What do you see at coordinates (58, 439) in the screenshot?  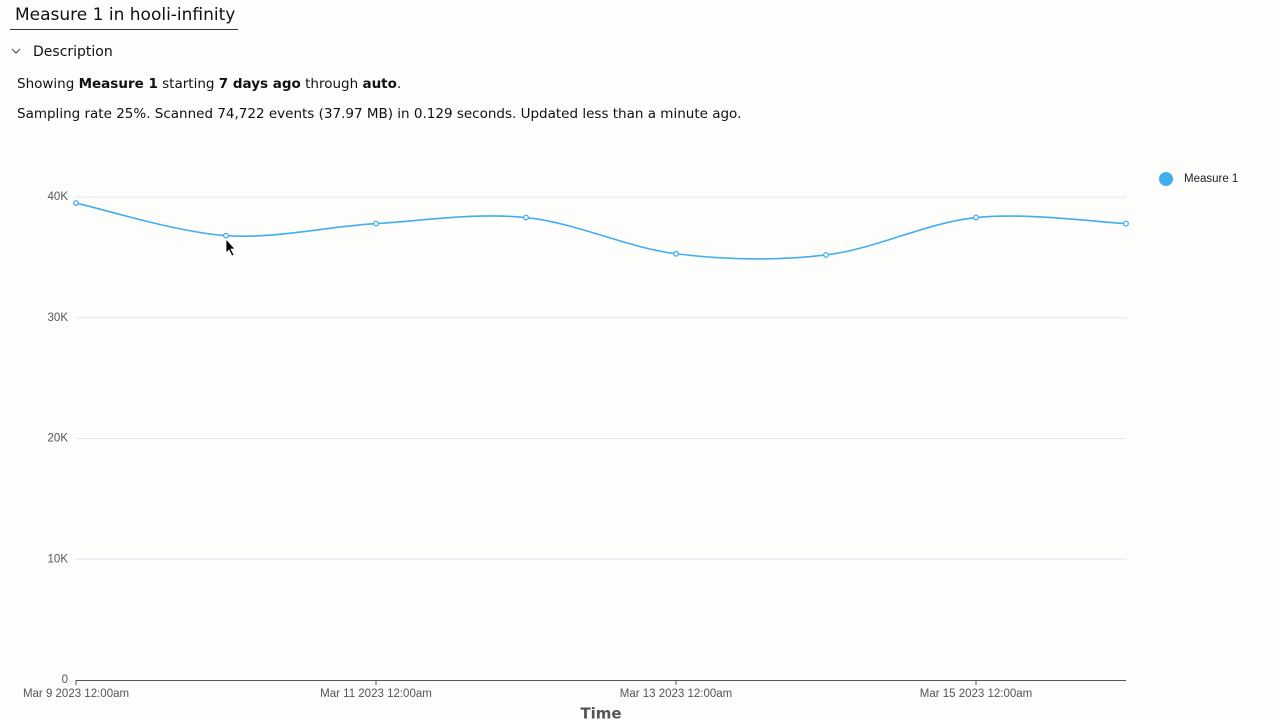 I see `y-tick-label: 20K` at bounding box center [58, 439].